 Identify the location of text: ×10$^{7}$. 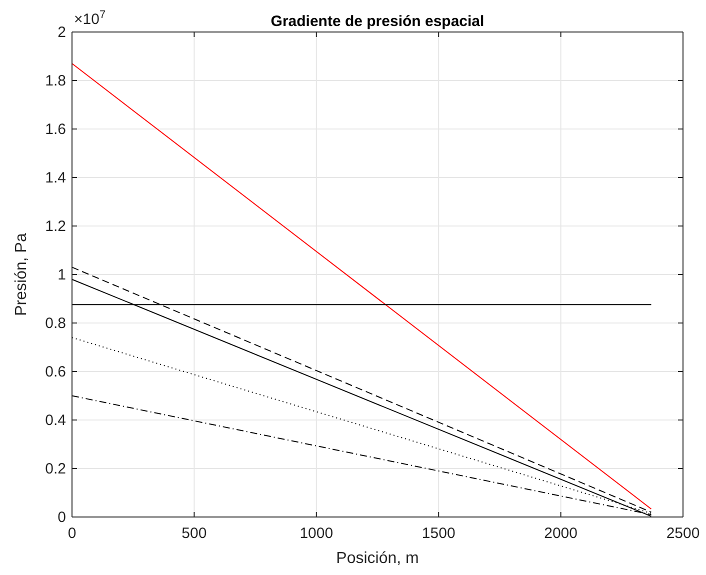
(90, 18).